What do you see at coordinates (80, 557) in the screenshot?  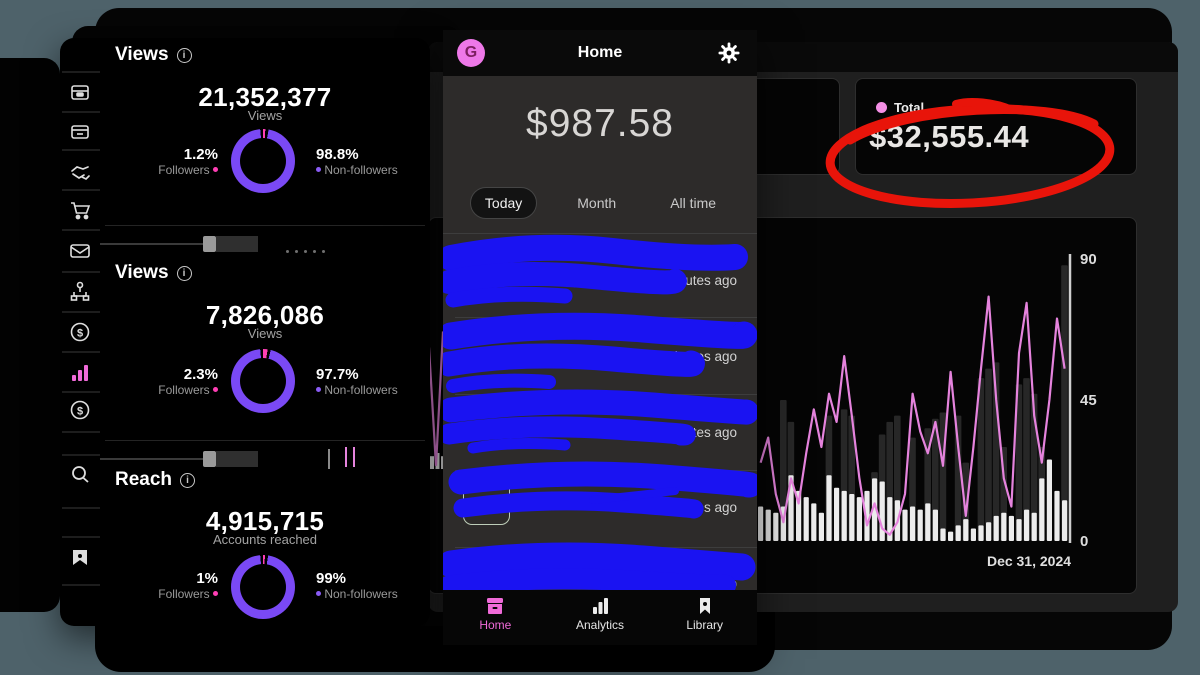 I see `bookmark-icon` at bounding box center [80, 557].